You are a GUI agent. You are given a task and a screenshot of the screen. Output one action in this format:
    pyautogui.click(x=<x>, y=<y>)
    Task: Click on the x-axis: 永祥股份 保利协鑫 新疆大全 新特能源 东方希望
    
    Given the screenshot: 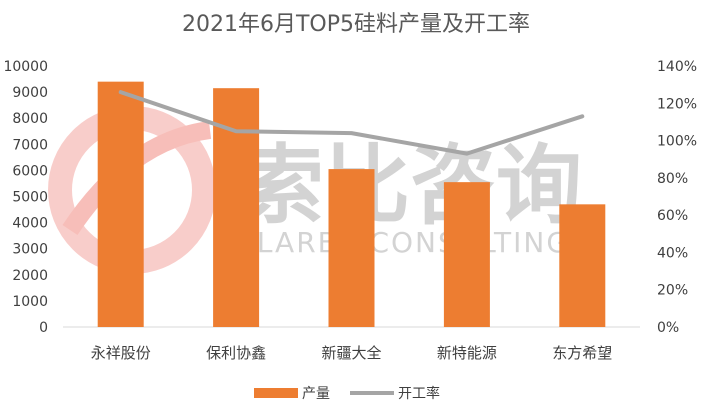 What is the action you would take?
    pyautogui.click(x=352, y=353)
    